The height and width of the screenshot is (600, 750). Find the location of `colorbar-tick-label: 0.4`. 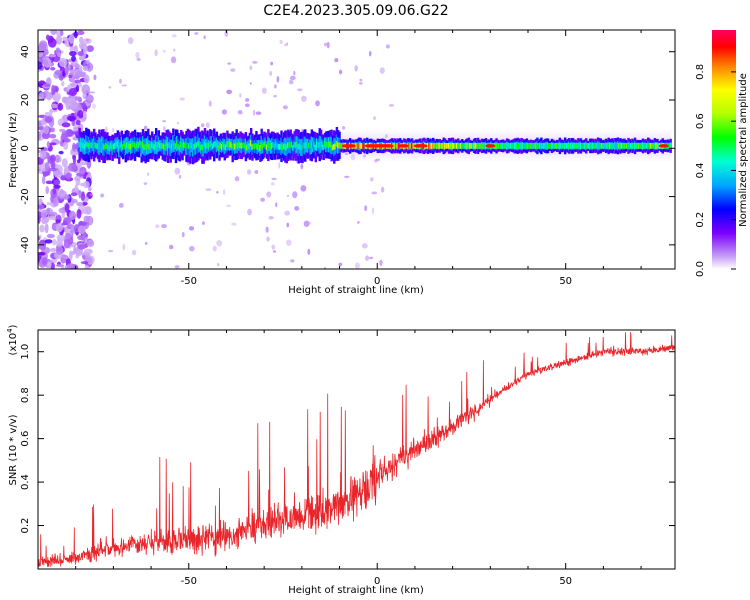

colorbar-tick-label: 0.4 is located at coordinates (700, 170).